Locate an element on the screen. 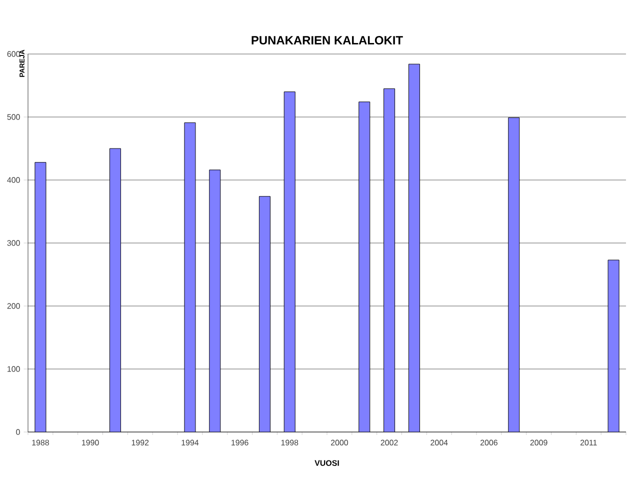 The image size is (644, 482). chart-title: PUNAKARIEN KALALOKIT is located at coordinates (327, 40).